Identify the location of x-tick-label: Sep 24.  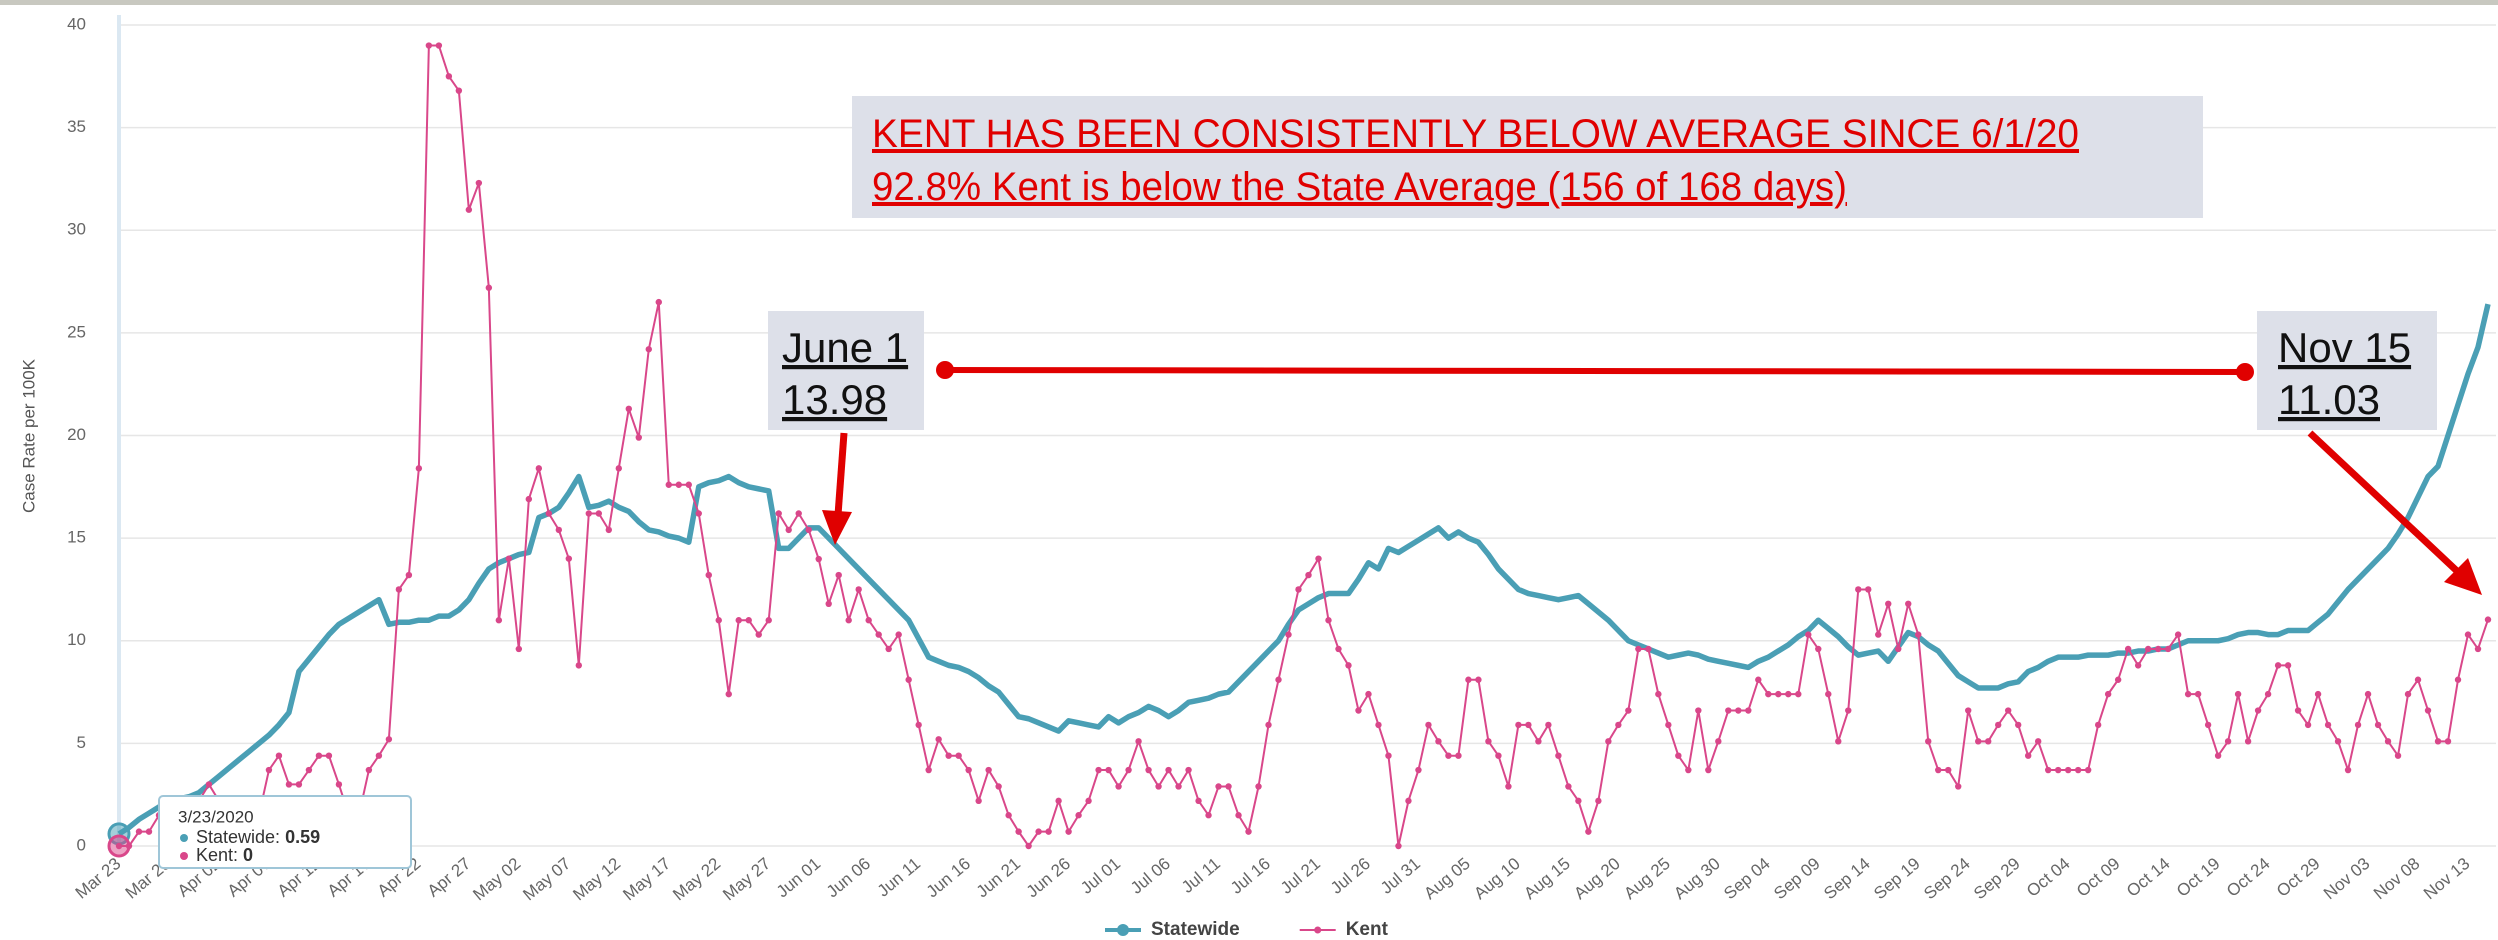
(1946, 878).